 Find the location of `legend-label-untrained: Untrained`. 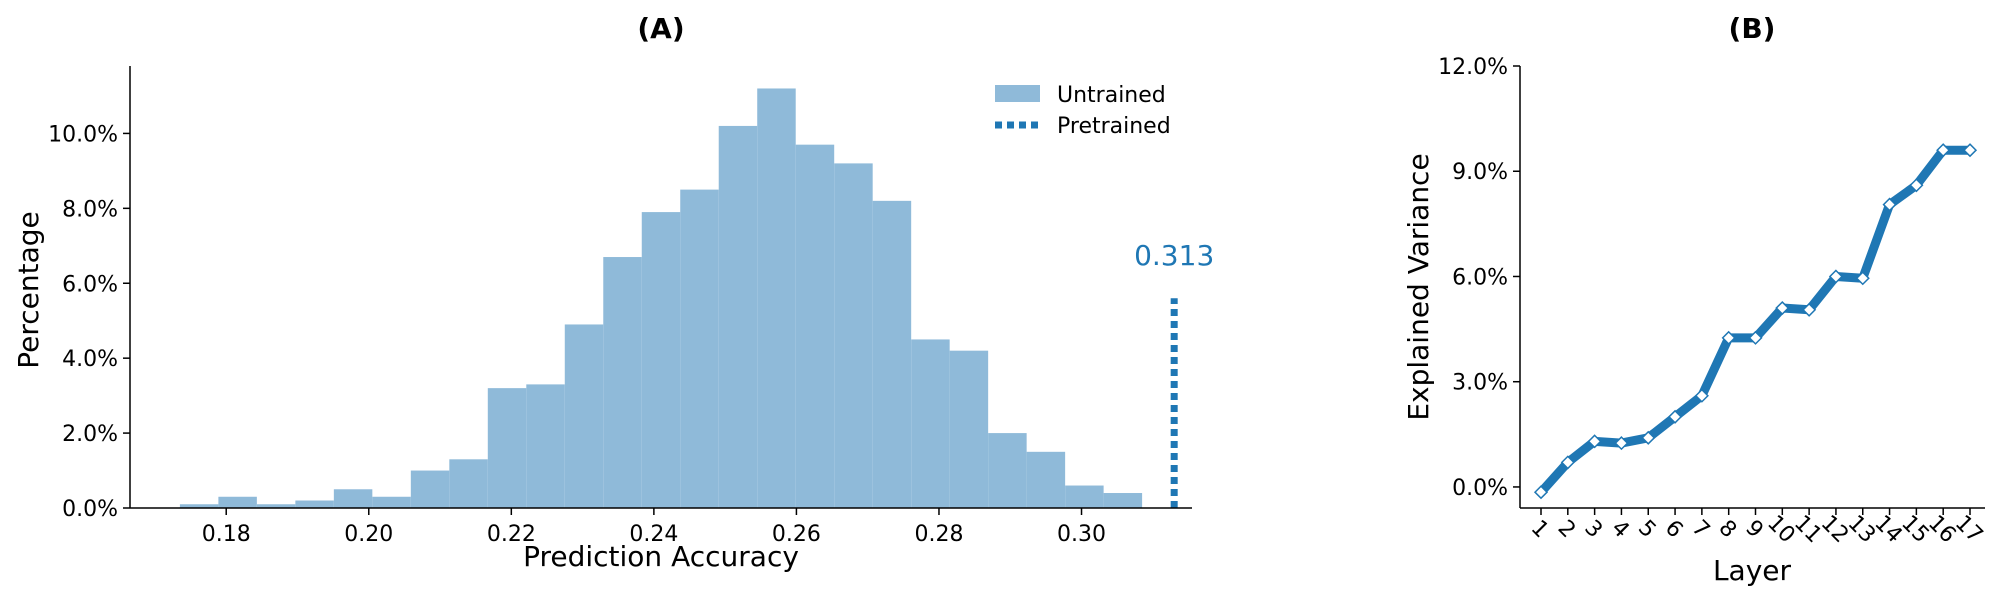

legend-label-untrained: Untrained is located at coordinates (1111, 95).